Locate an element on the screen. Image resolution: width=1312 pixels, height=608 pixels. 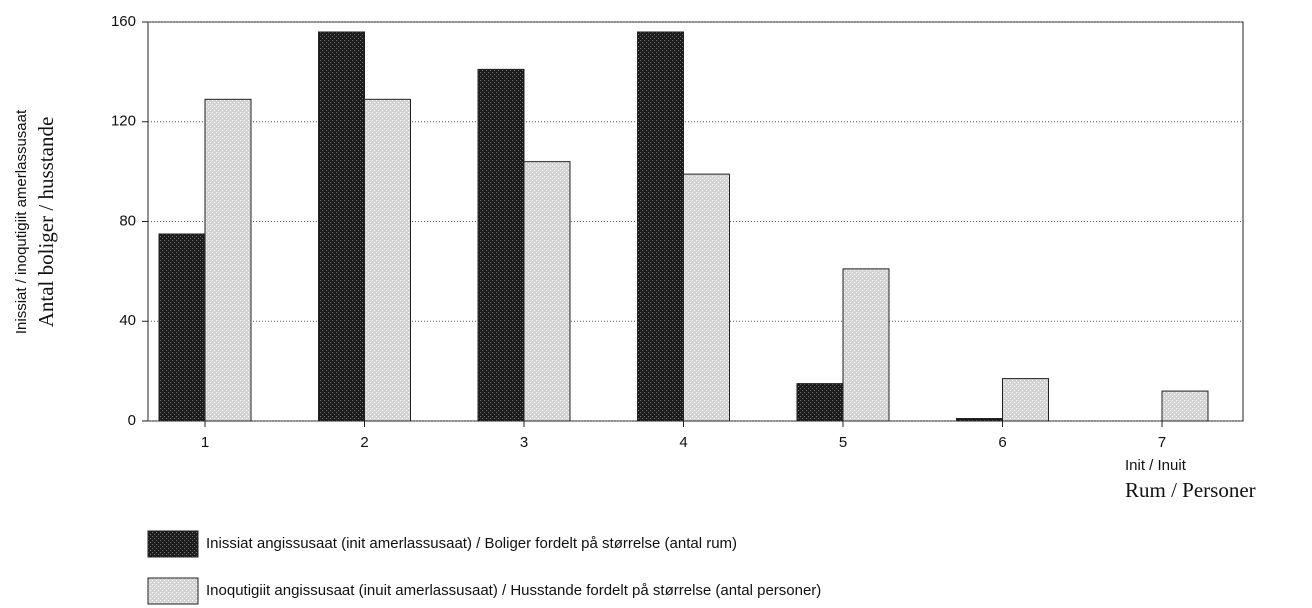
x-tick-label: 3 is located at coordinates (524, 442).